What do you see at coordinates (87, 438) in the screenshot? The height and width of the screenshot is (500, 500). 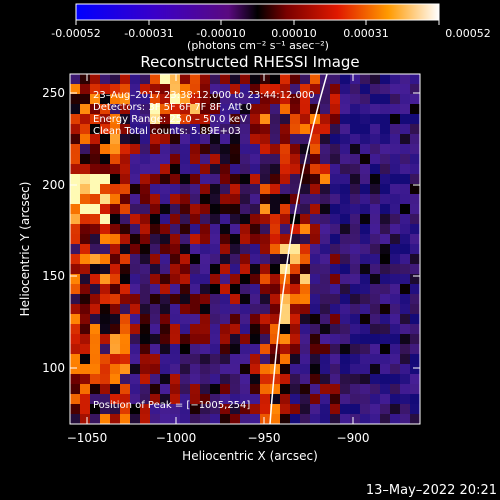 I see `x-tick-label: −1050` at bounding box center [87, 438].